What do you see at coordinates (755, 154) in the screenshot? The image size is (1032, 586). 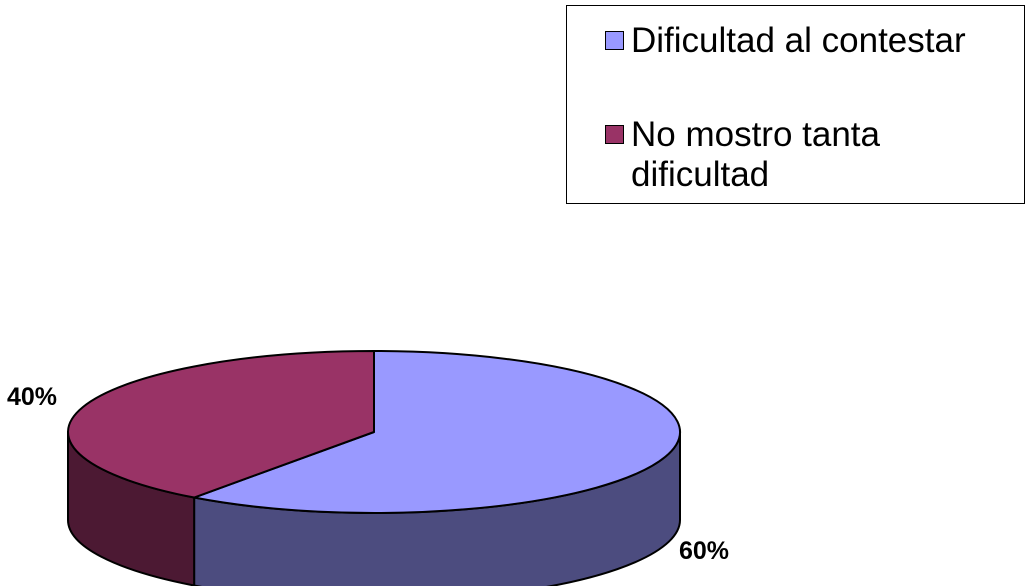 I see `legend-label-no-dificultad: No mostro tanta dificultad` at bounding box center [755, 154].